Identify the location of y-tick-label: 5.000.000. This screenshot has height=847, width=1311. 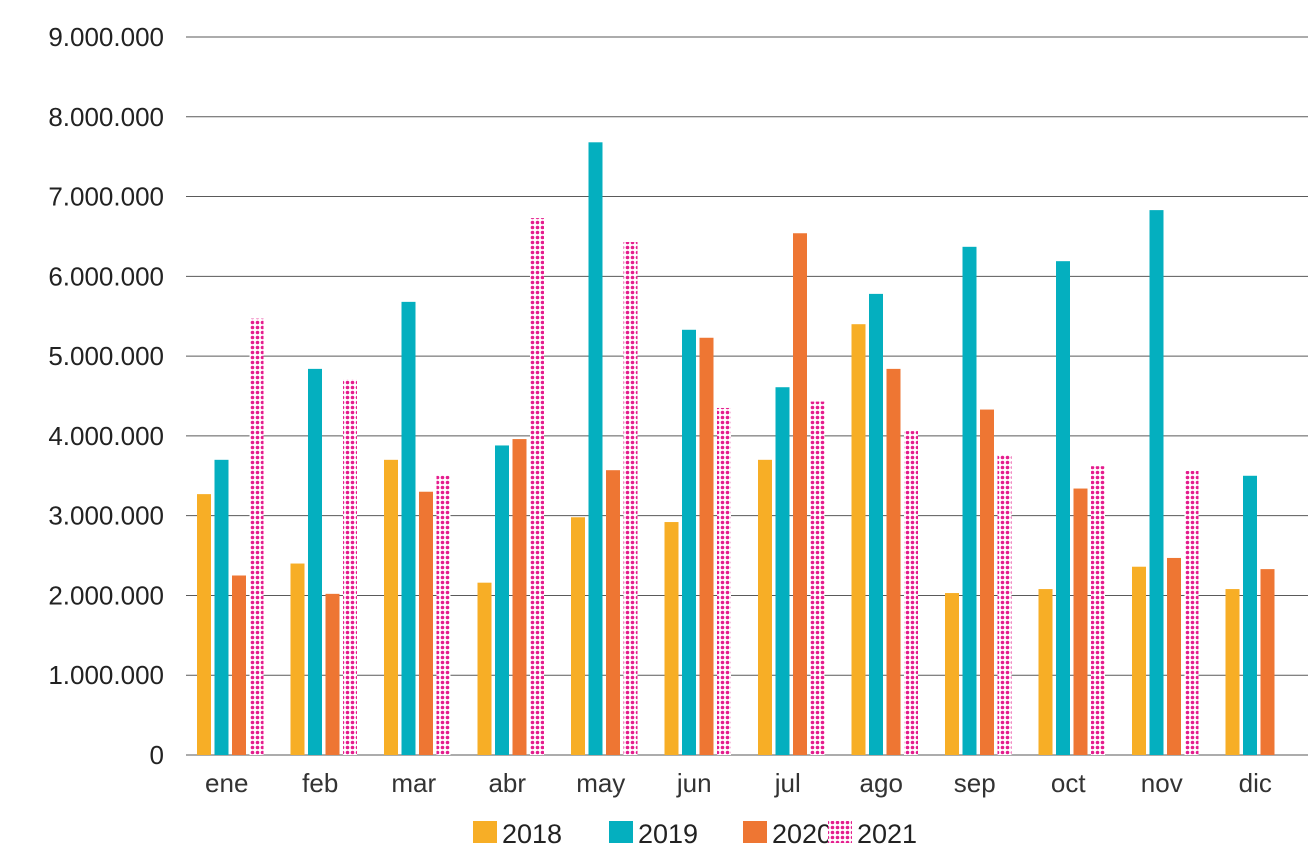
(106, 356).